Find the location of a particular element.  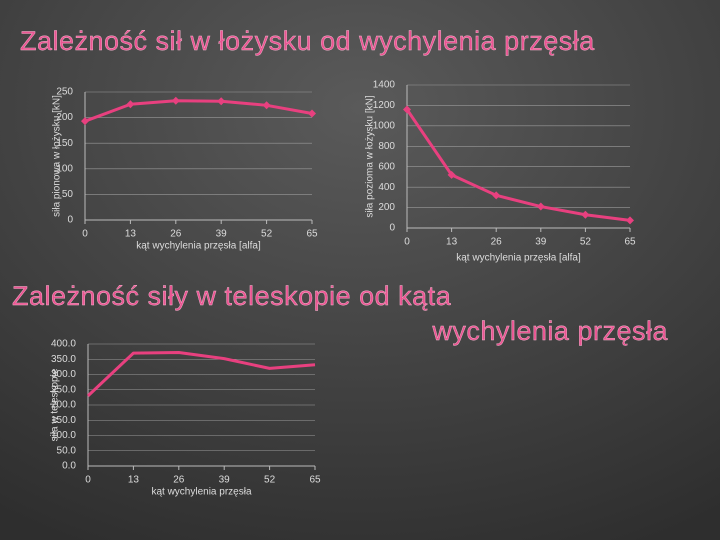

y-tick-label: 150 is located at coordinates (64, 143).